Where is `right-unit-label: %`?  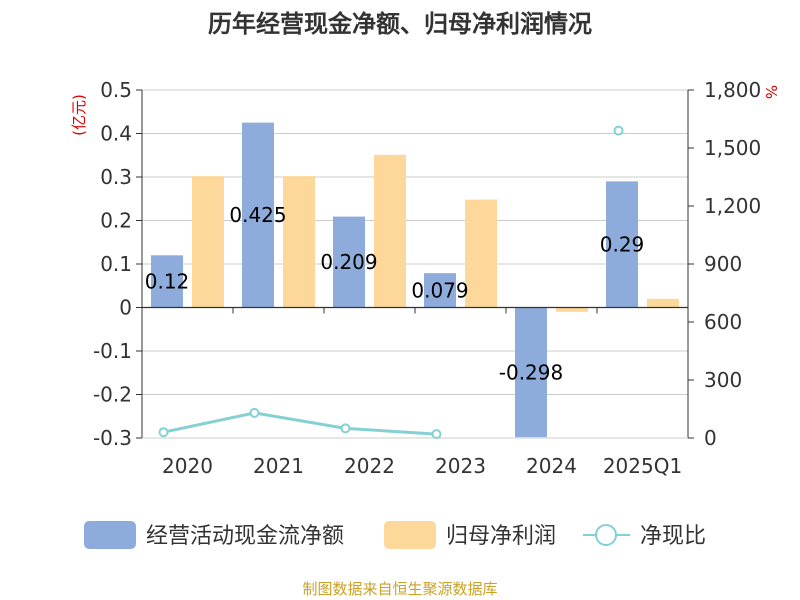 right-unit-label: % is located at coordinates (771, 92).